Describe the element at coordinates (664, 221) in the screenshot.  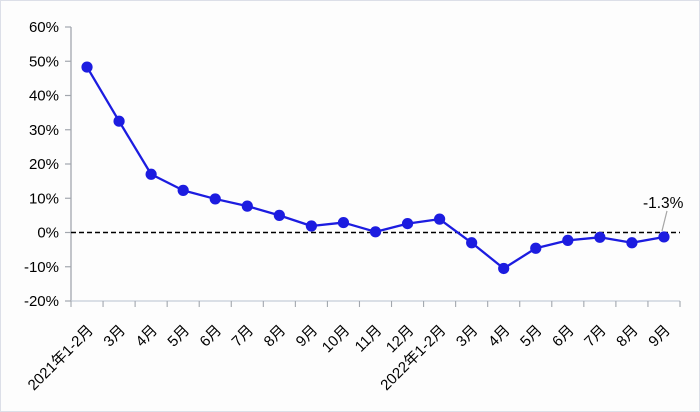
I see `annotation-leader-line` at that location.